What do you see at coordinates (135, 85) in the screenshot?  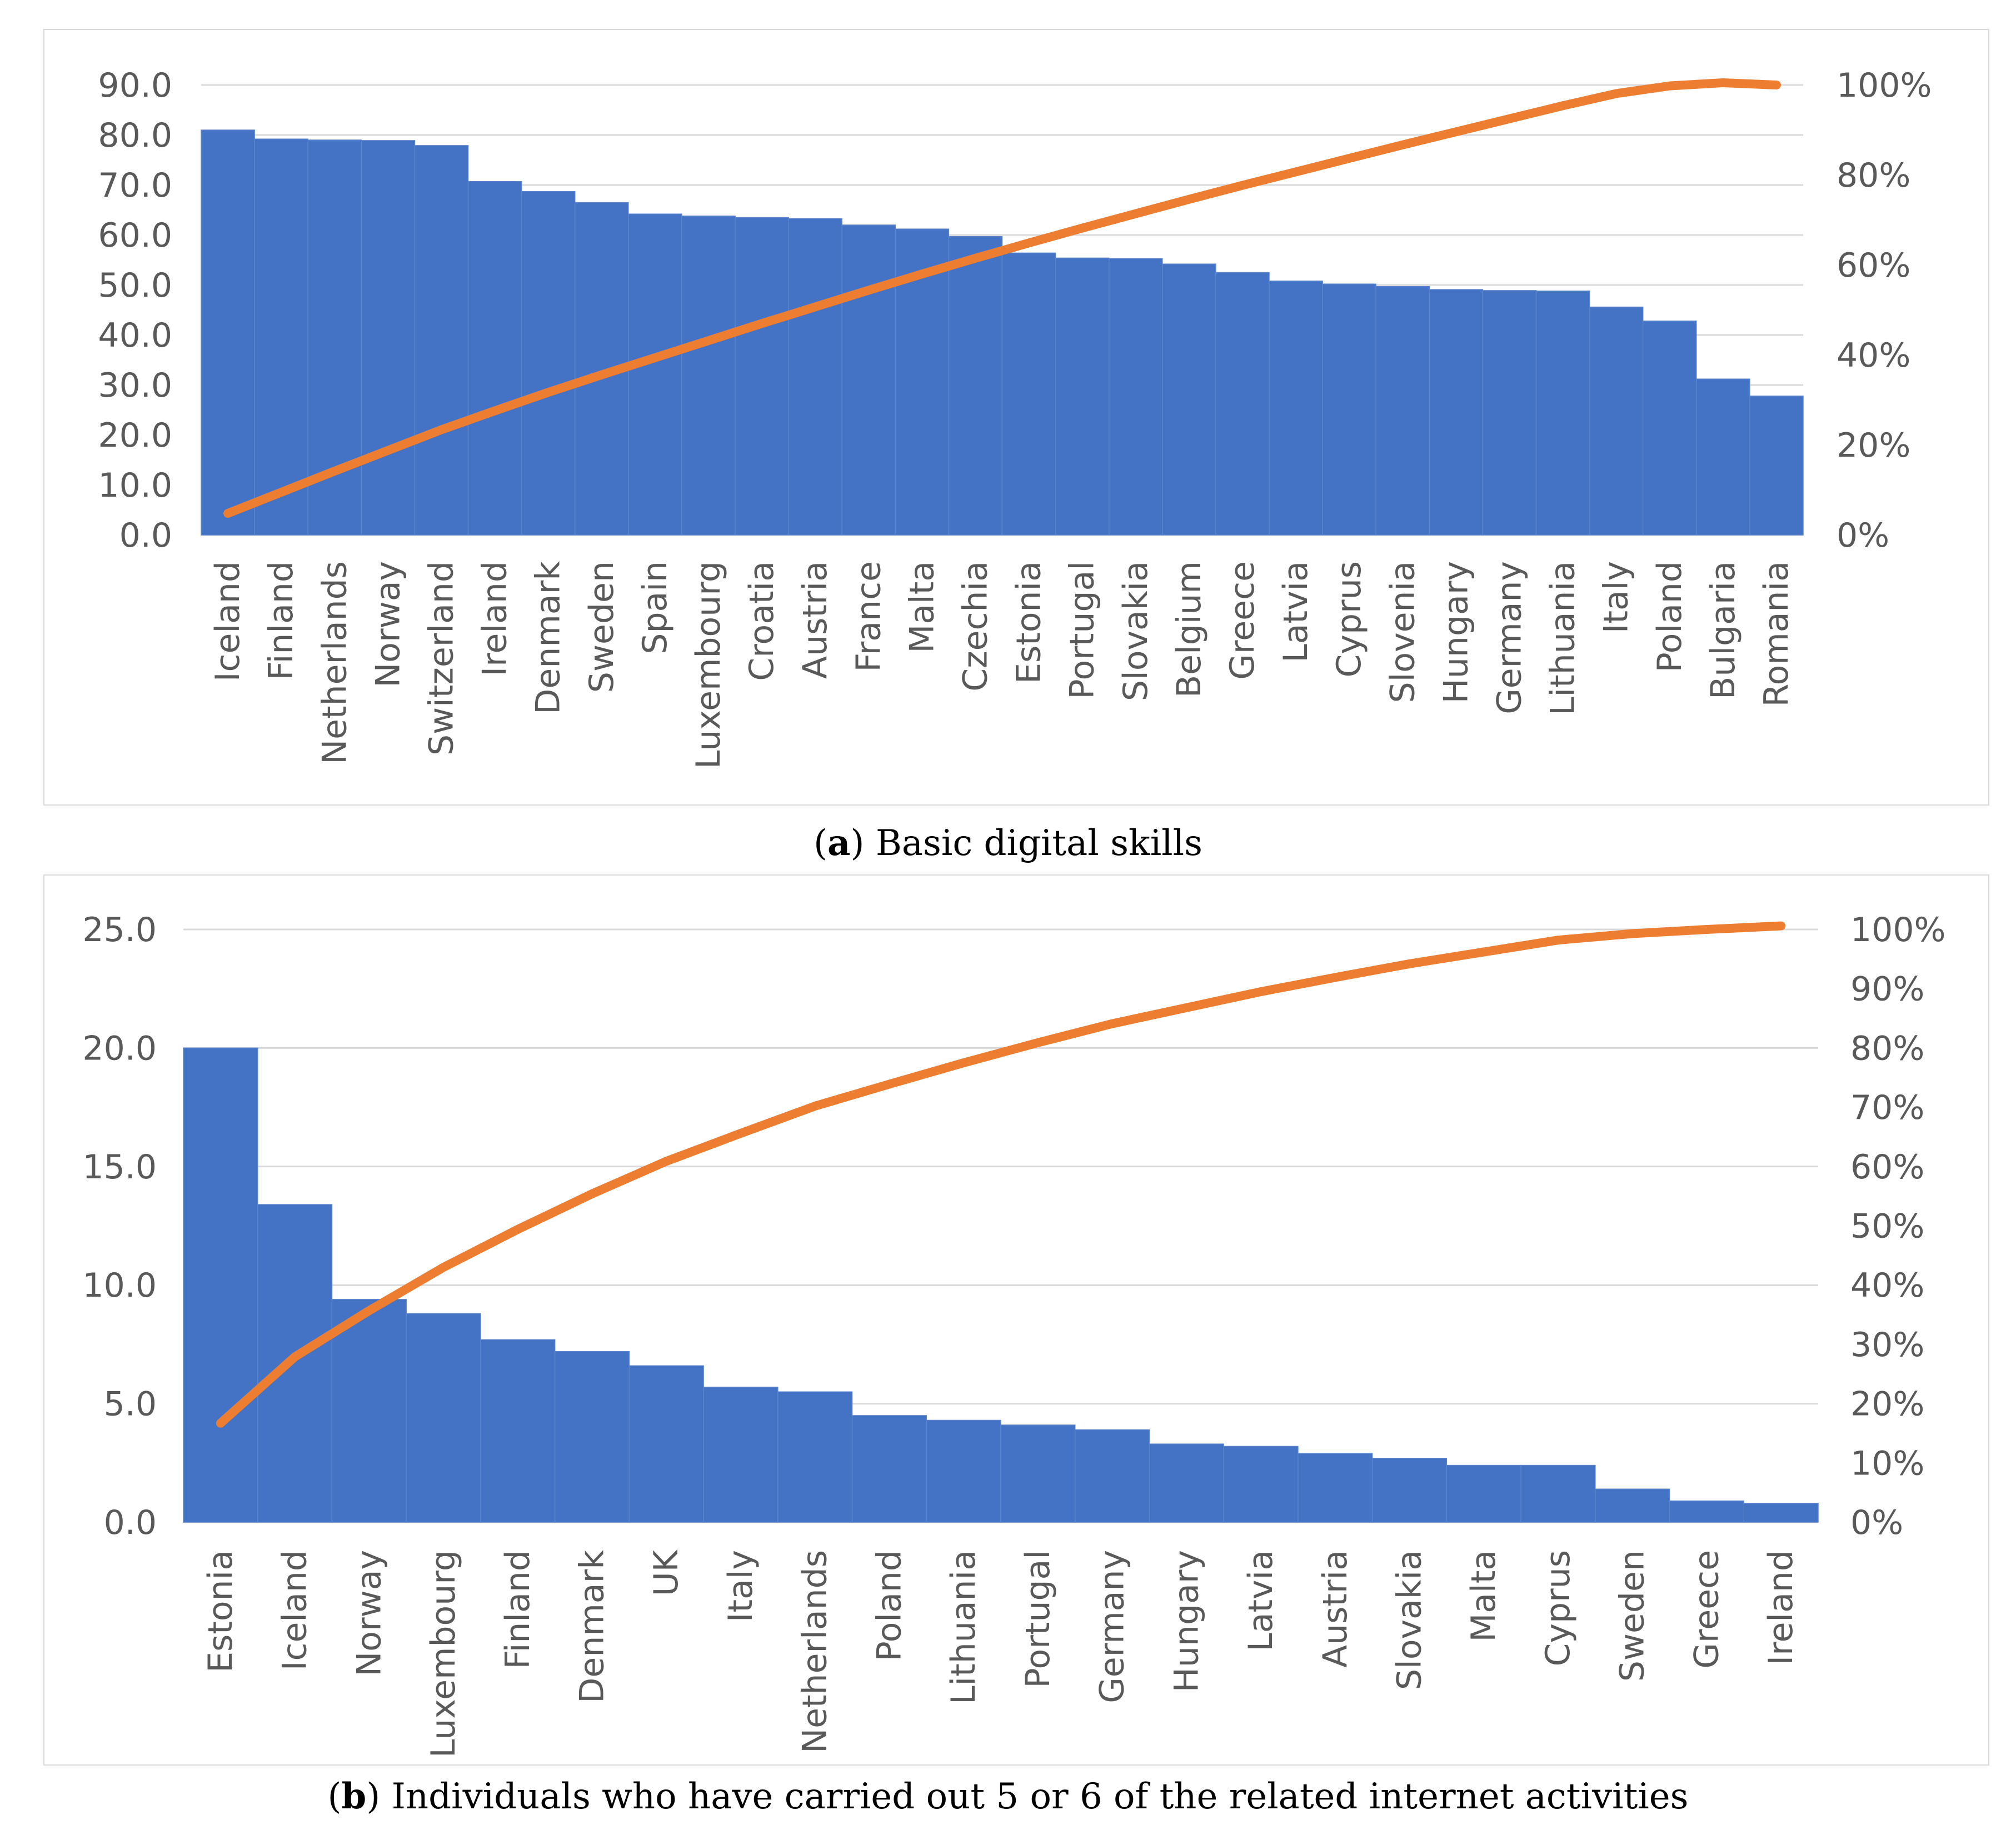 I see `y-left-tick-label: 90.0` at bounding box center [135, 85].